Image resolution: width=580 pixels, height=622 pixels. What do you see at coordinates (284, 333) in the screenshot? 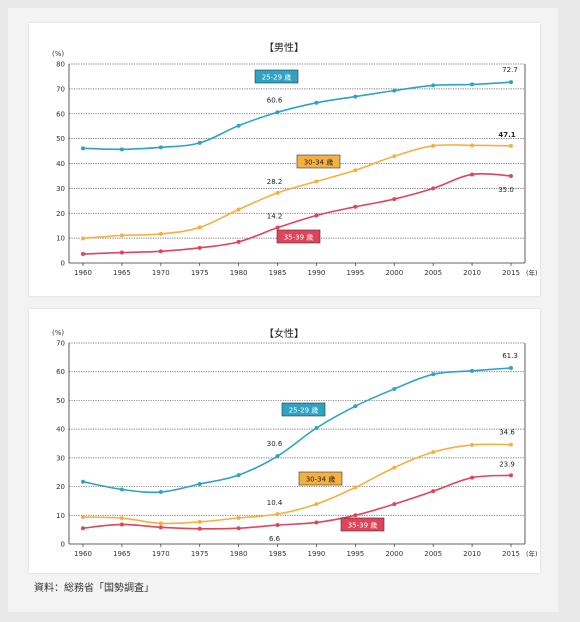
I see `chart-title-female: 【女性】` at bounding box center [284, 333].